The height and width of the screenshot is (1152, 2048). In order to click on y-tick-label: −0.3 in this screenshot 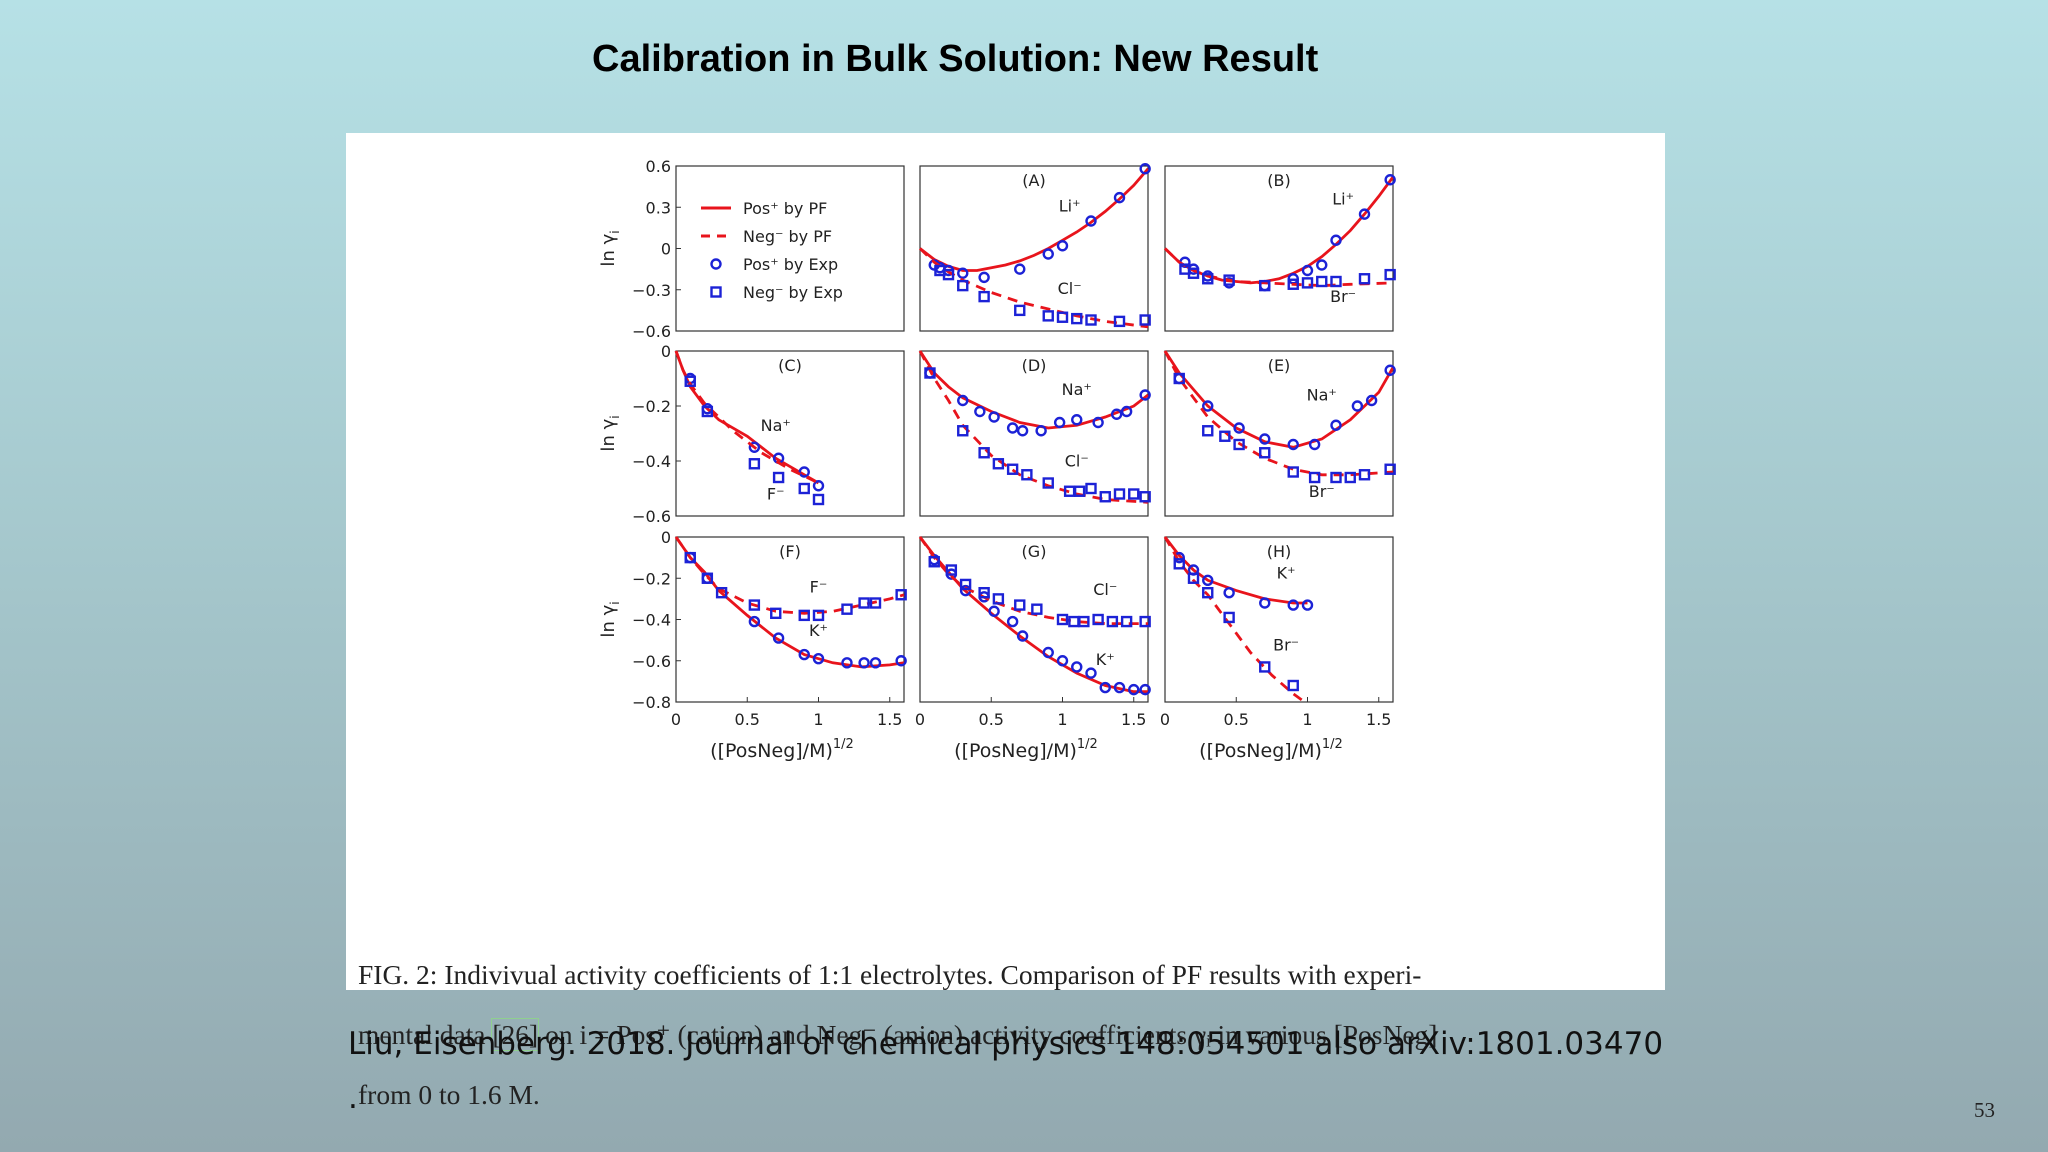, I will do `click(651, 290)`.